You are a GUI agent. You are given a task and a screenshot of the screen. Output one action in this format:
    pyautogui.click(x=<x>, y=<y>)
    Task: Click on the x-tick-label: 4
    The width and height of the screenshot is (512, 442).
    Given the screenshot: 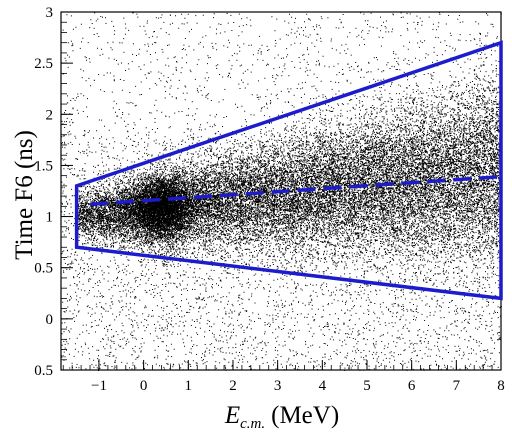 What is the action you would take?
    pyautogui.click(x=323, y=386)
    